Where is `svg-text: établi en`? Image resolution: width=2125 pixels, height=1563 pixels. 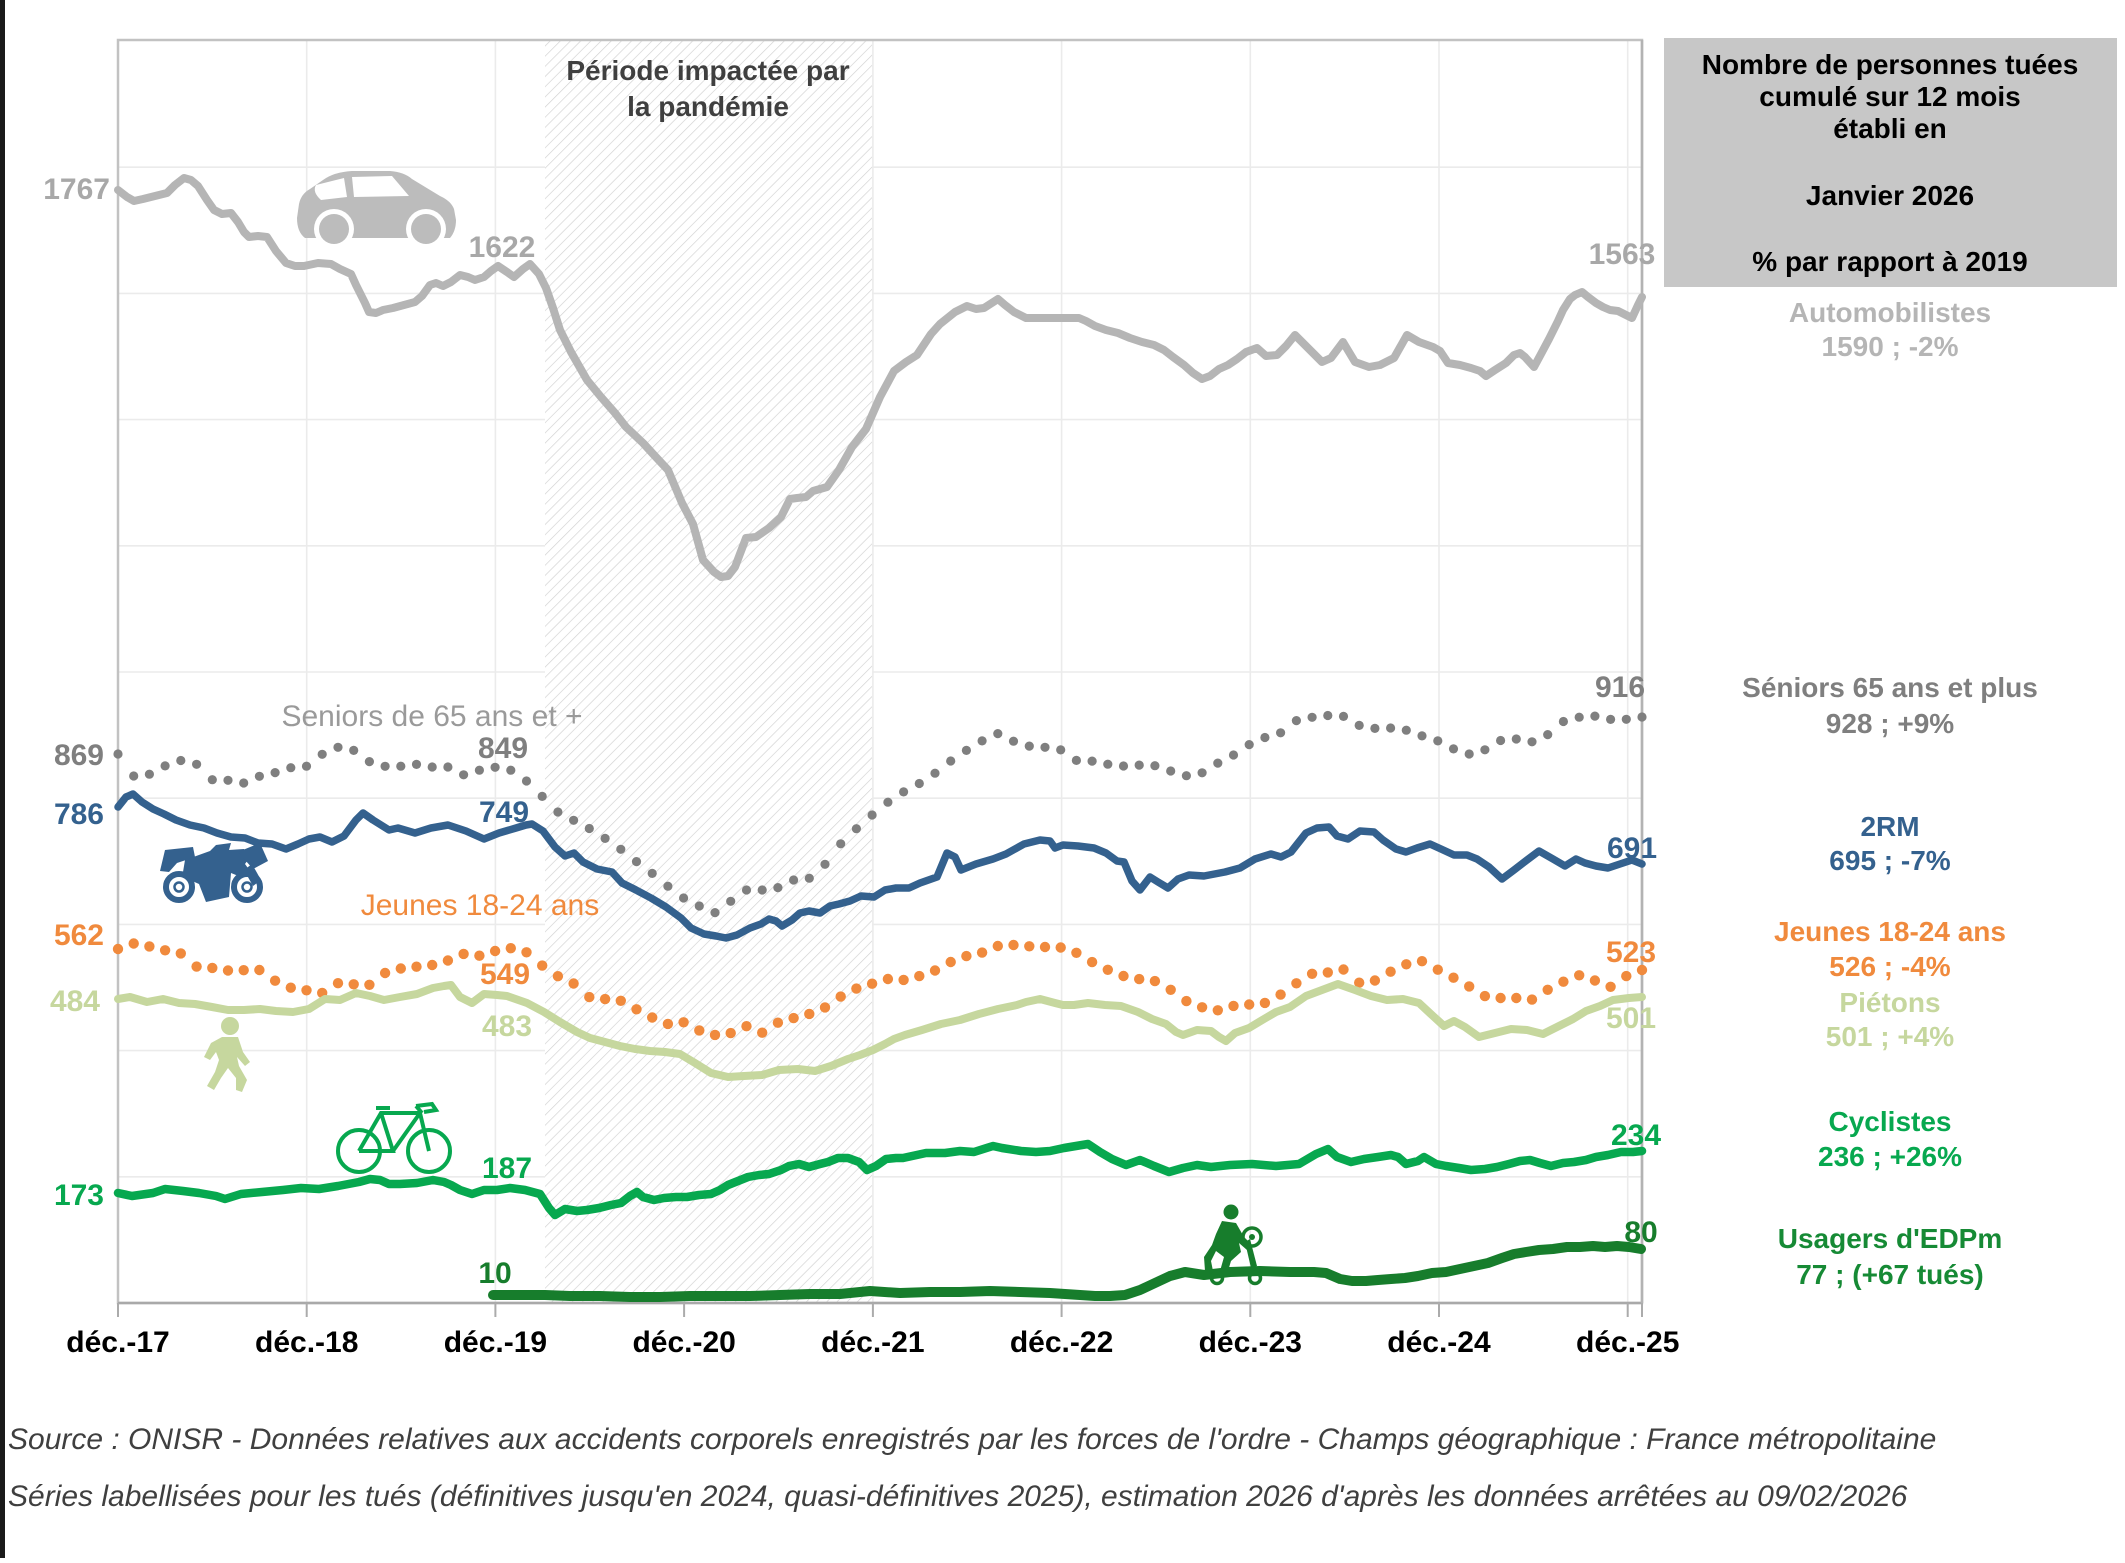
svg-text: établi en is located at coordinates (1890, 128).